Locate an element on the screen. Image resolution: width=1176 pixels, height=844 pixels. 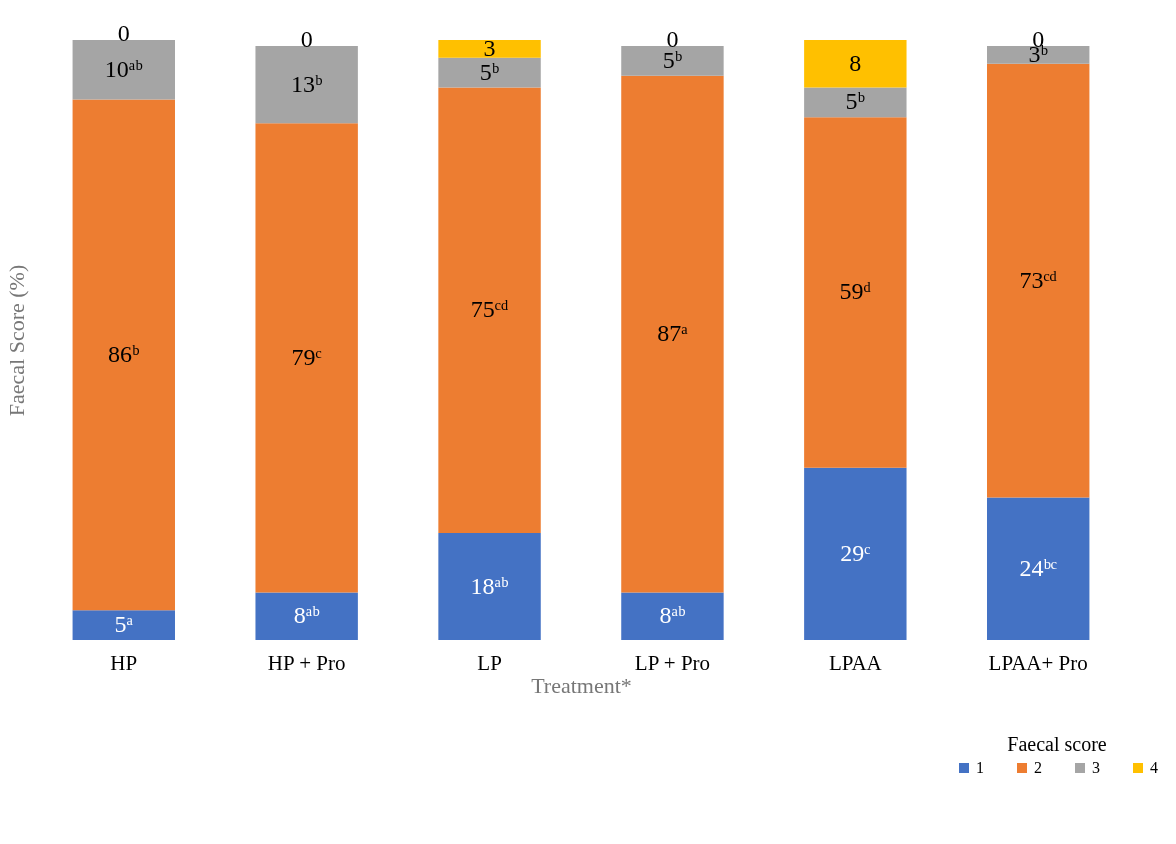
data-label: 3 is located at coordinates (489, 47).